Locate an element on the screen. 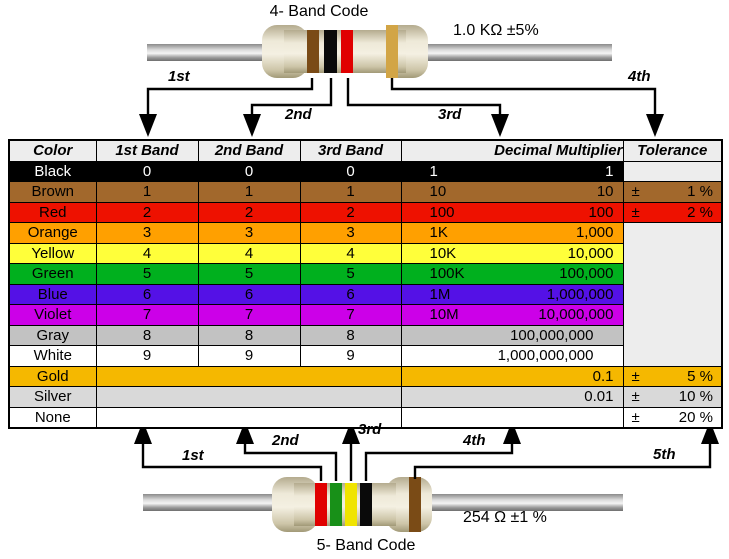 Image resolution: width=729 pixels, height=559 pixels. tolerance-cell: ±20 % is located at coordinates (672, 417).